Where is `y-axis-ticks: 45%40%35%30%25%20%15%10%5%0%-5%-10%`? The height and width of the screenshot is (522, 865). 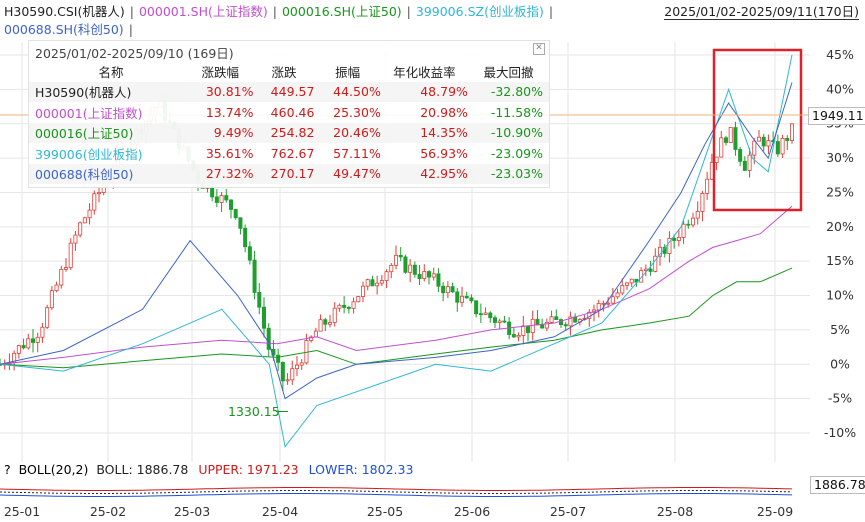 y-axis-ticks: 45%40%35%30%25%20%15%10%5%0%-5%-10% is located at coordinates (840, 243).